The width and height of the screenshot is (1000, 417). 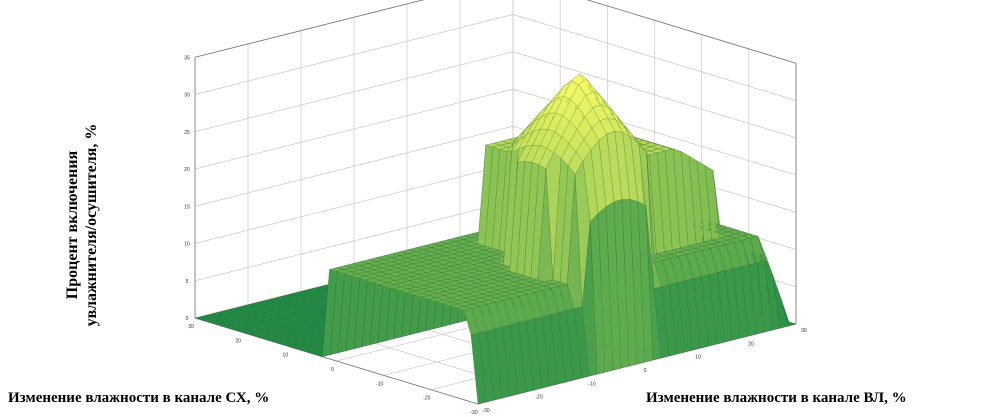 What do you see at coordinates (591, 384) in the screenshot?
I see `y-tick-label: -10` at bounding box center [591, 384].